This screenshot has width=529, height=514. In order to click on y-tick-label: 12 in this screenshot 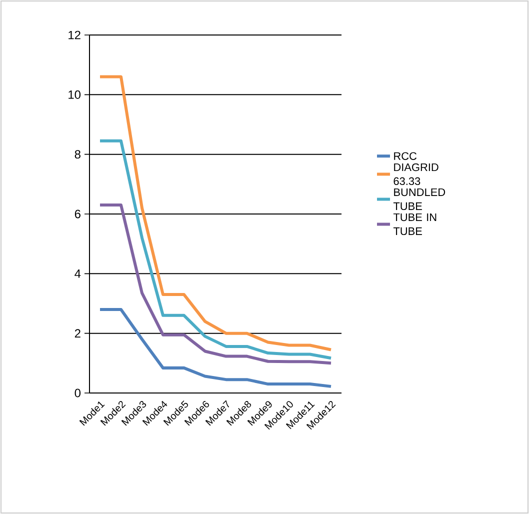, I will do `click(74, 35)`.